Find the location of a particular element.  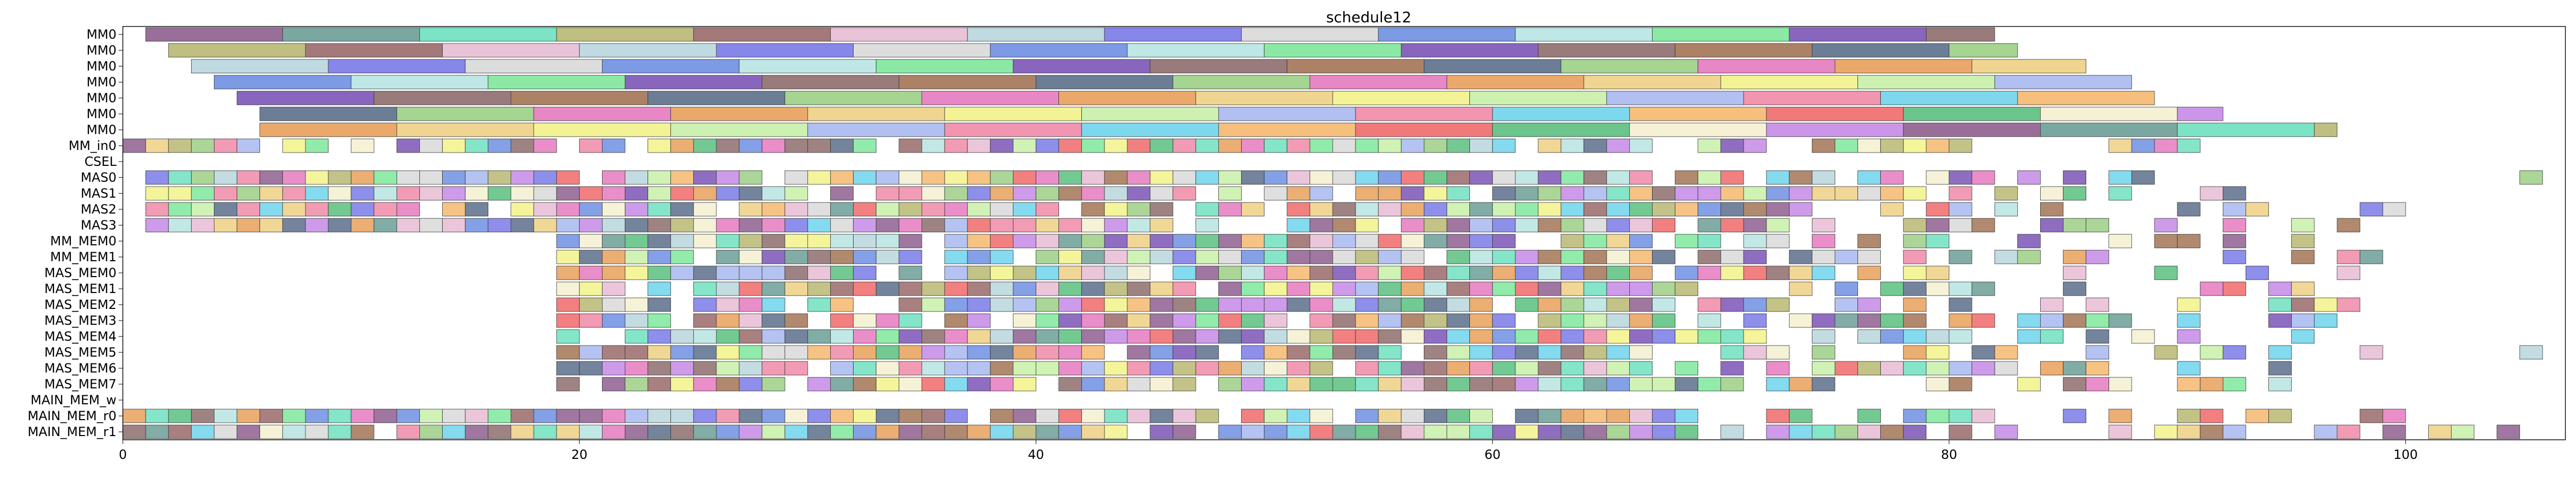

x-tick-label: 40 is located at coordinates (1036, 455).